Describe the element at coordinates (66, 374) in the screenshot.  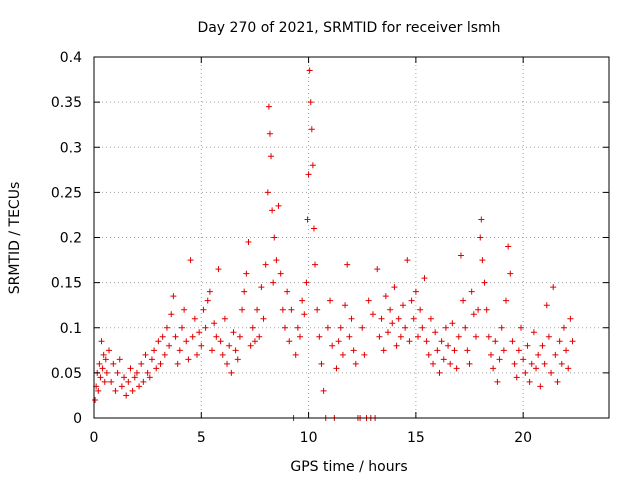
I see `y-tick-label: 0.05` at that location.